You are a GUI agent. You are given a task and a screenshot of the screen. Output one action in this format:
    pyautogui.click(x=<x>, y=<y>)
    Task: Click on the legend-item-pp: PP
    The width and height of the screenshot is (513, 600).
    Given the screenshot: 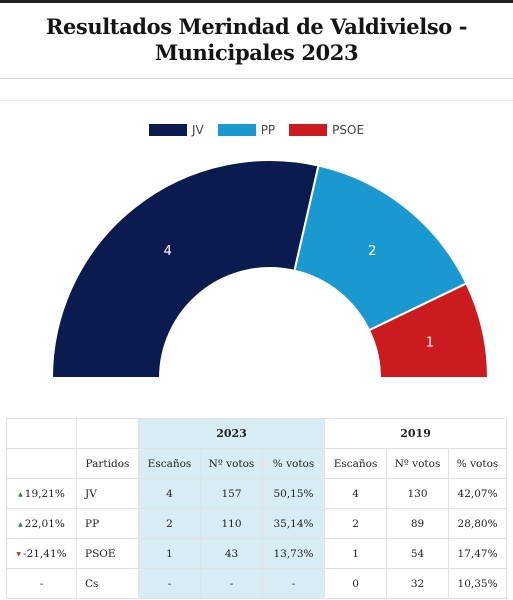 What is the action you would take?
    pyautogui.click(x=246, y=130)
    